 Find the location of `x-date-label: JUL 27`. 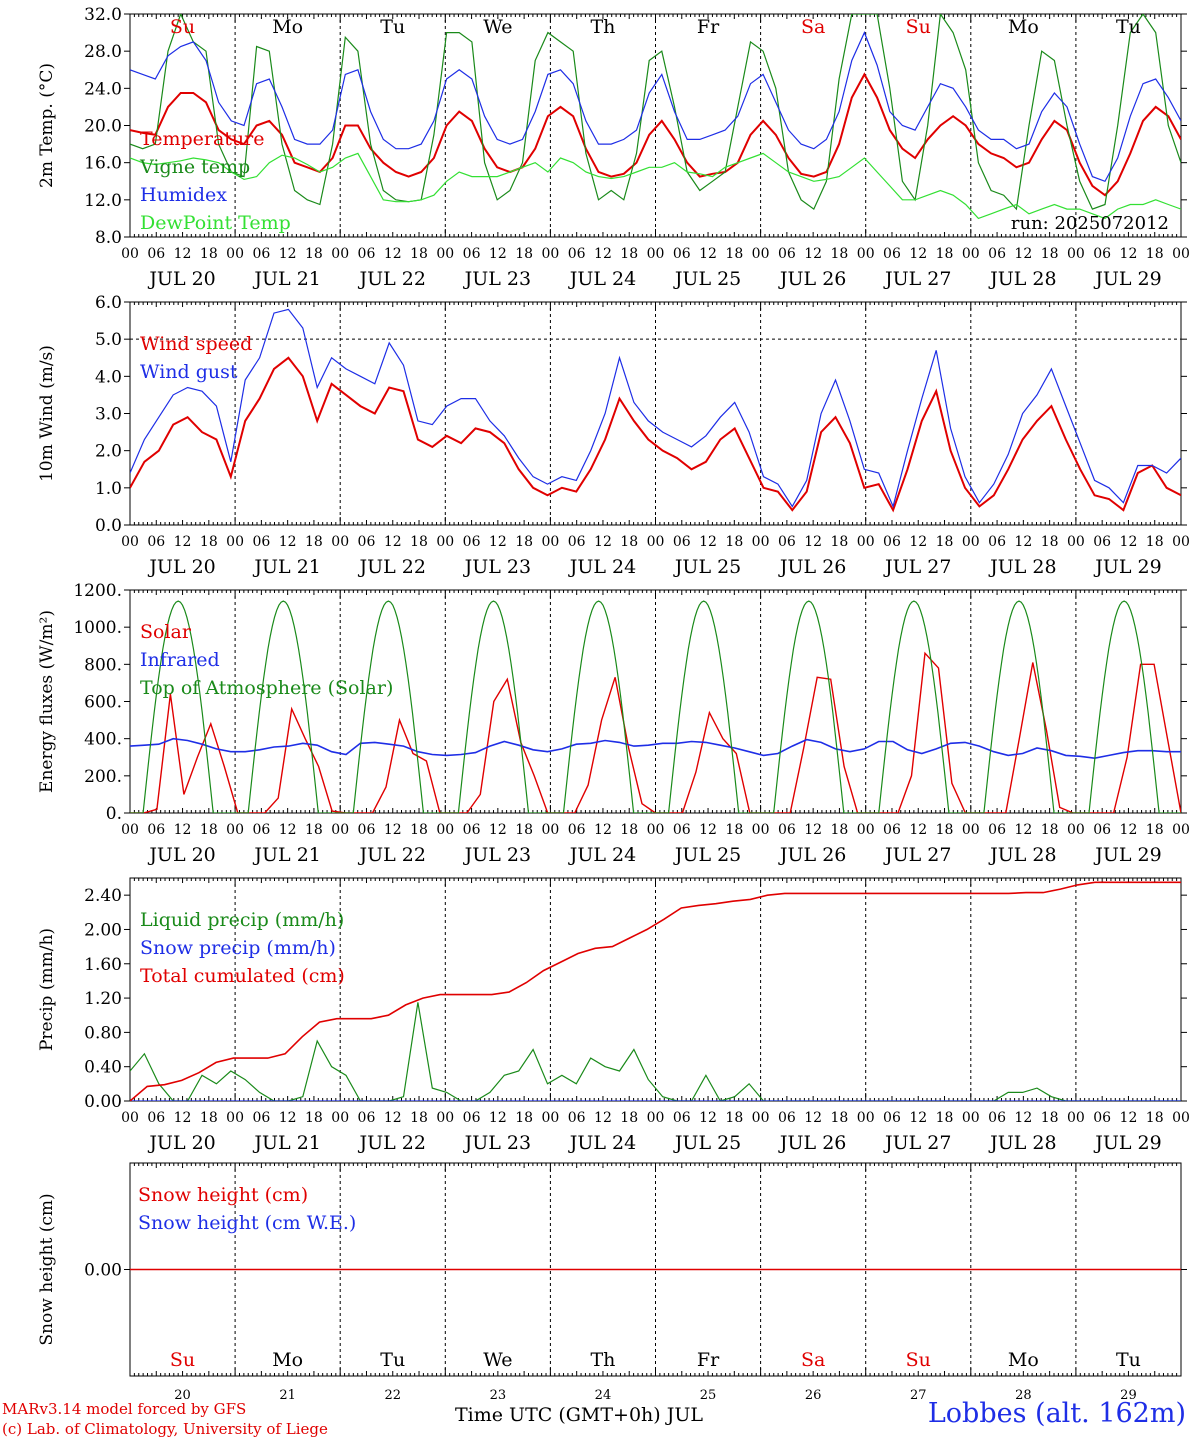

x-date-label: JUL 27 is located at coordinates (917, 1143).